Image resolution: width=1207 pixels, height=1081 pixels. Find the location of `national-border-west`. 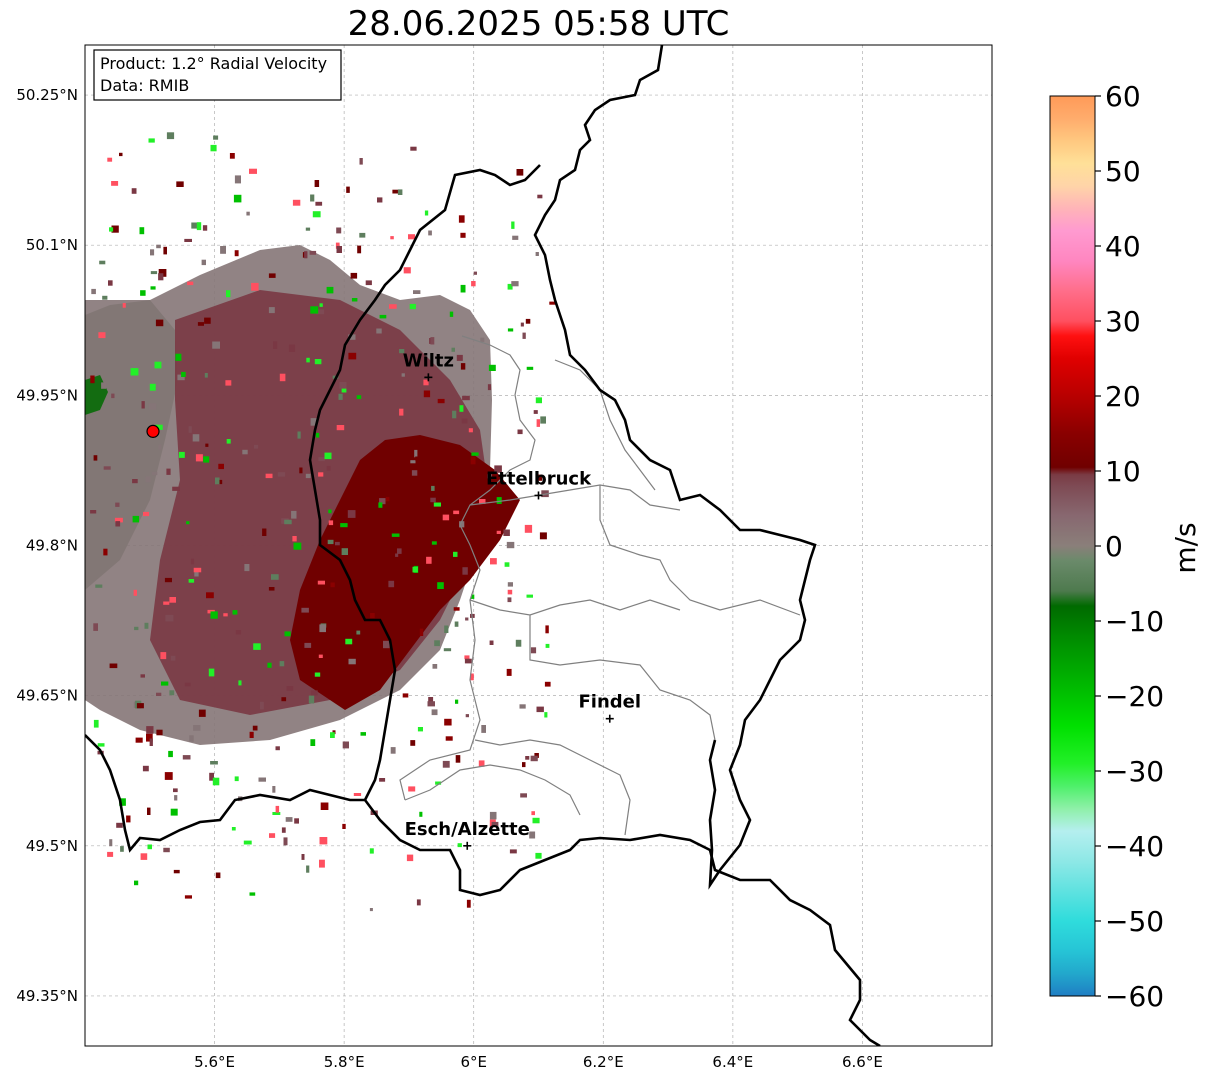

national-border-west is located at coordinates (424, 482).